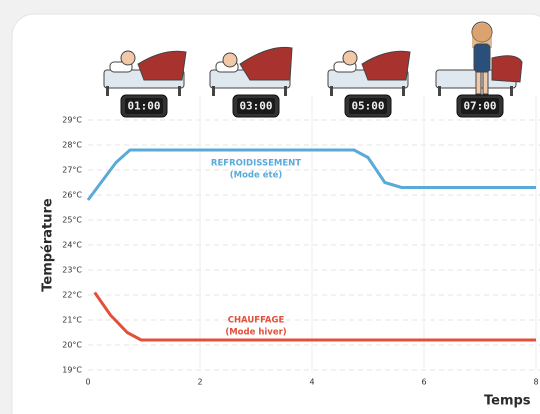  What do you see at coordinates (48, 245) in the screenshot?
I see `y-axis-title: Température` at bounding box center [48, 245].